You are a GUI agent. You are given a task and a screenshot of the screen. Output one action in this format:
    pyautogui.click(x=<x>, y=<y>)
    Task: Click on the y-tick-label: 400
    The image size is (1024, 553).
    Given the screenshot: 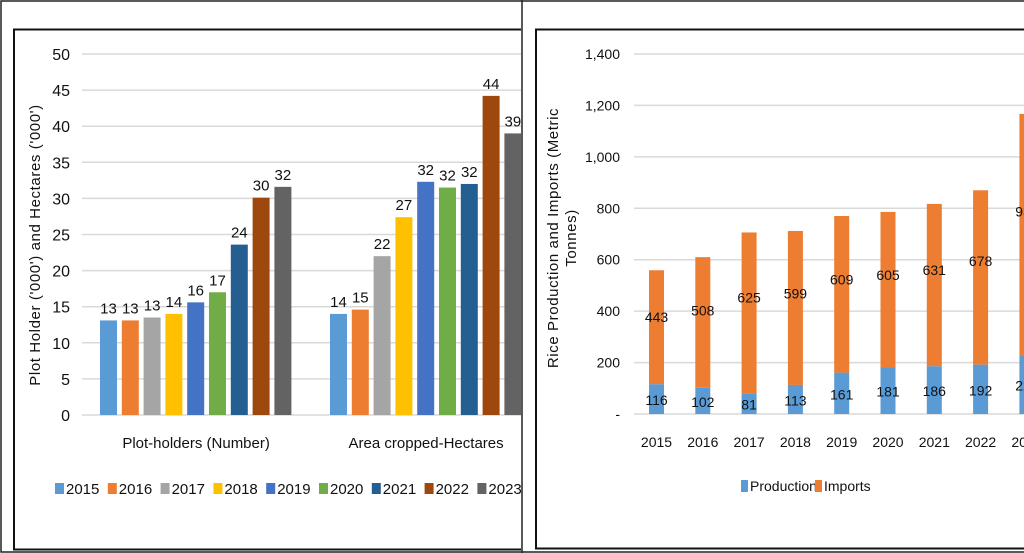 What is the action you would take?
    pyautogui.click(x=609, y=311)
    